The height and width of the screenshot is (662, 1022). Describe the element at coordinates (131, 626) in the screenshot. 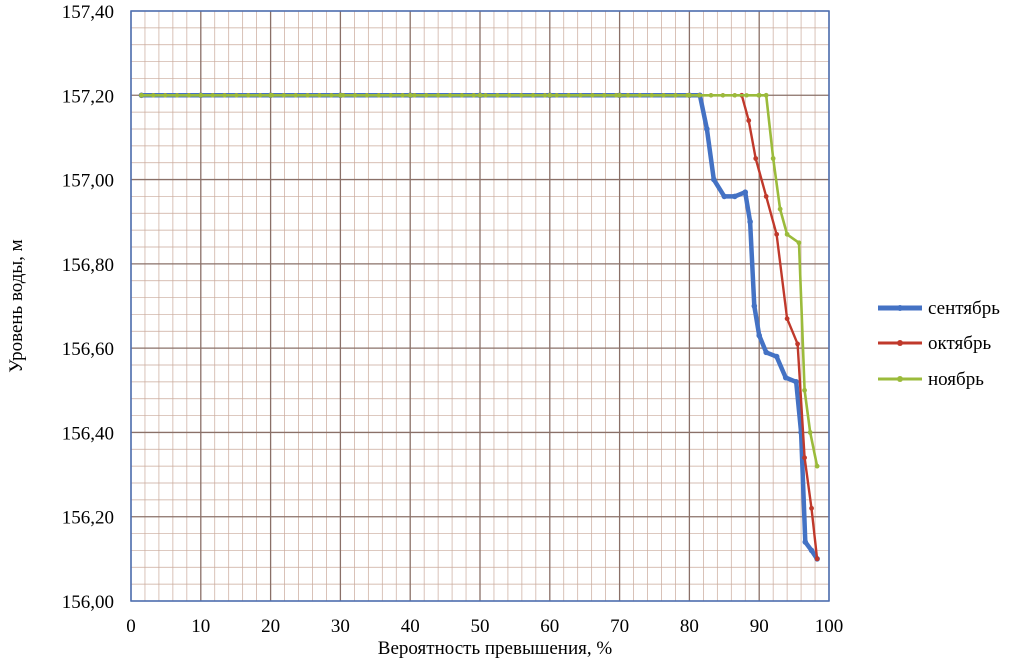

I see `x-tick-label: 0` at that location.